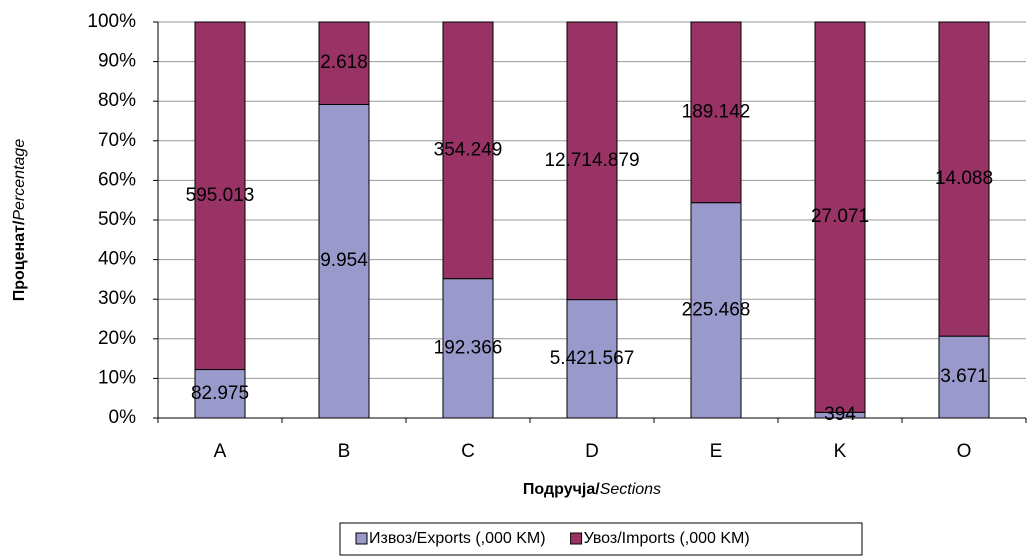 The width and height of the screenshot is (1027, 556). Describe the element at coordinates (561, 489) in the screenshot. I see `x-title-bold: Подручја/` at that location.